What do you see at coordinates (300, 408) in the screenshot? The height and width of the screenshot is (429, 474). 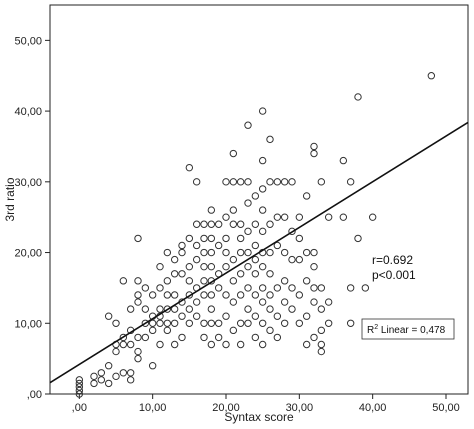 I see `x-tick-label: 30,00` at bounding box center [300, 408].